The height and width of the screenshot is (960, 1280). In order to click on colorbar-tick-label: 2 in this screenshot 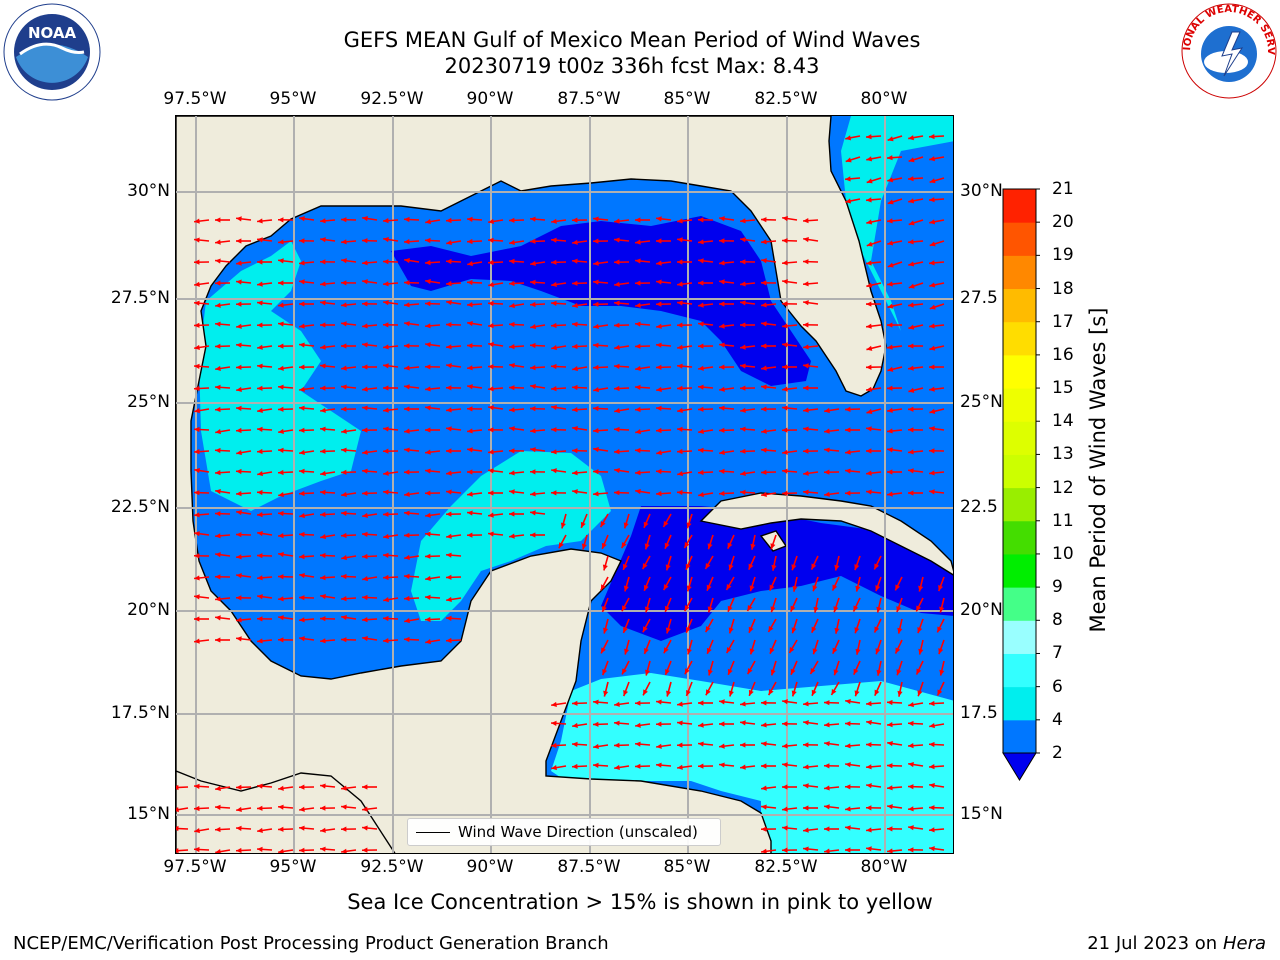, I will do `click(1057, 753)`.